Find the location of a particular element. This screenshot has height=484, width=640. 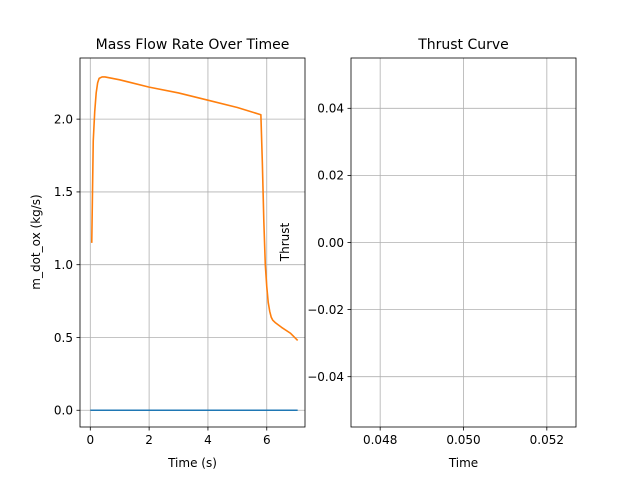

thrust-y-tick-label: 0.04 is located at coordinates (330, 109).